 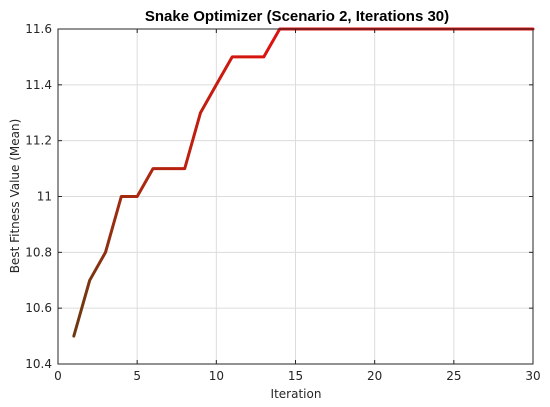 What do you see at coordinates (58, 376) in the screenshot?
I see `x-tick-label: 0` at bounding box center [58, 376].